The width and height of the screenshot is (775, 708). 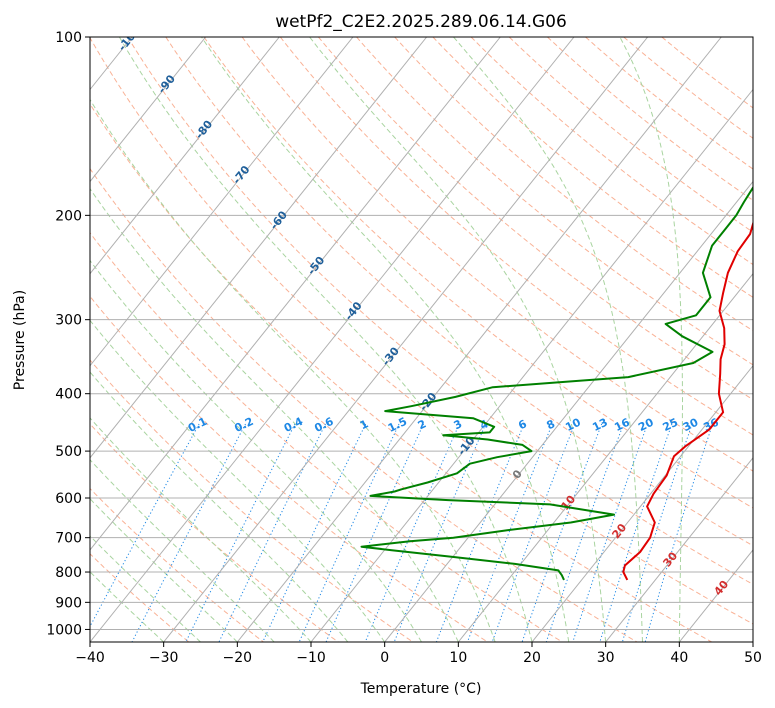 I want to click on dry-adiabat-line, so click(x=140, y=597).